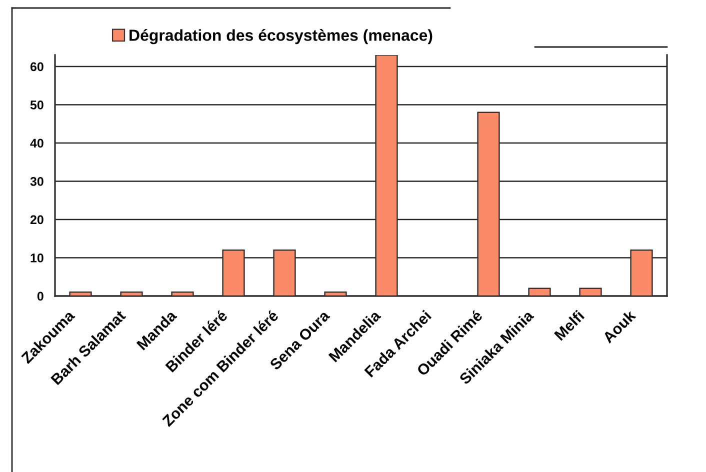  What do you see at coordinates (40, 296) in the screenshot?
I see `y-tick-label: 0` at bounding box center [40, 296].